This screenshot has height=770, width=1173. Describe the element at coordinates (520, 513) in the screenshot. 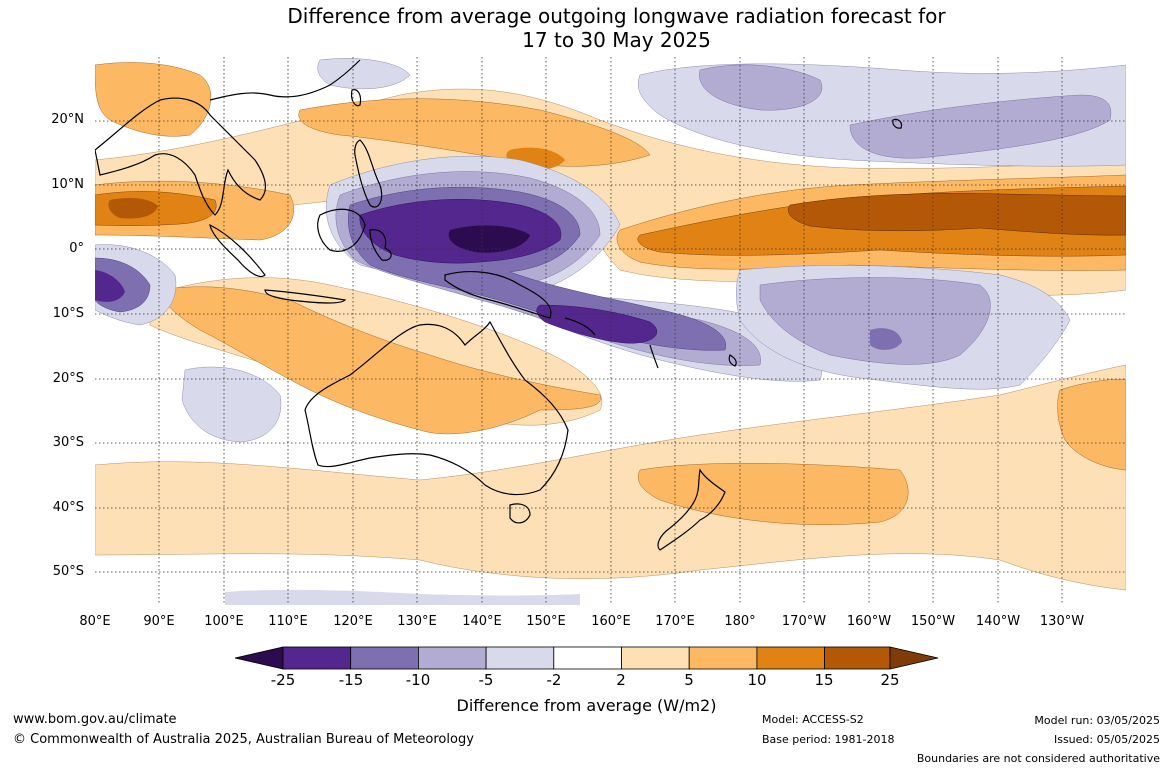

I see `tasmania-coastline` at that location.